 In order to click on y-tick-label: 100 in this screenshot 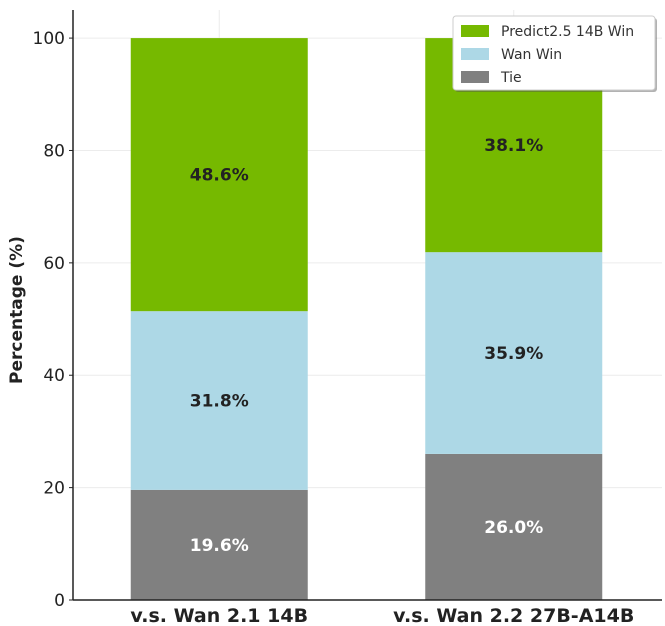, I will do `click(49, 39)`.